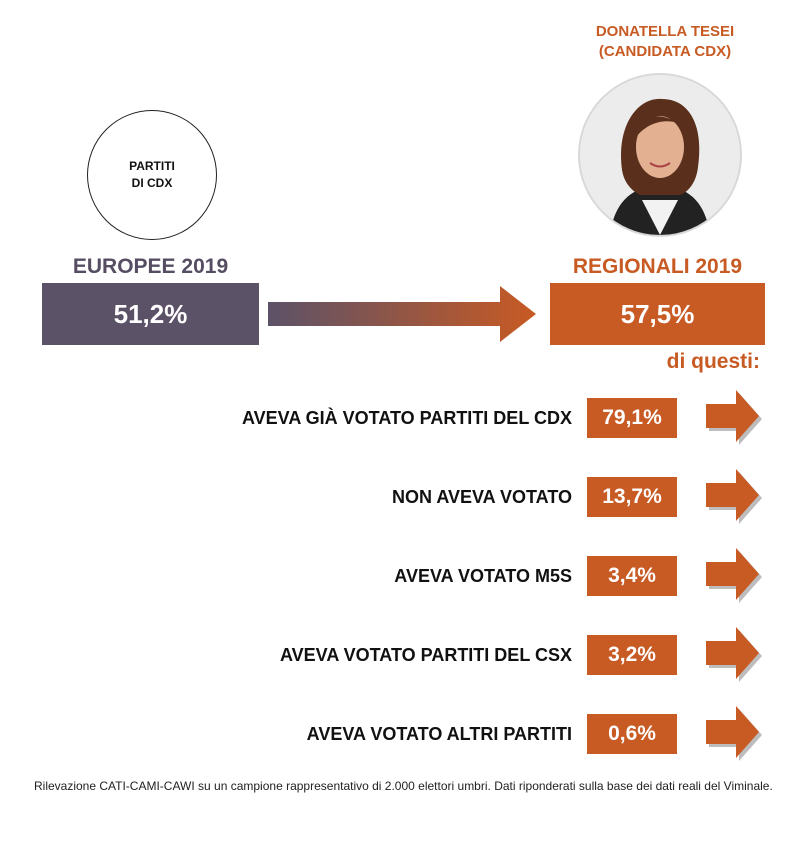 This screenshot has width=800, height=850. I want to click on row-label: AVEVA VOTATO ALTRI PARTITI, so click(439, 734).